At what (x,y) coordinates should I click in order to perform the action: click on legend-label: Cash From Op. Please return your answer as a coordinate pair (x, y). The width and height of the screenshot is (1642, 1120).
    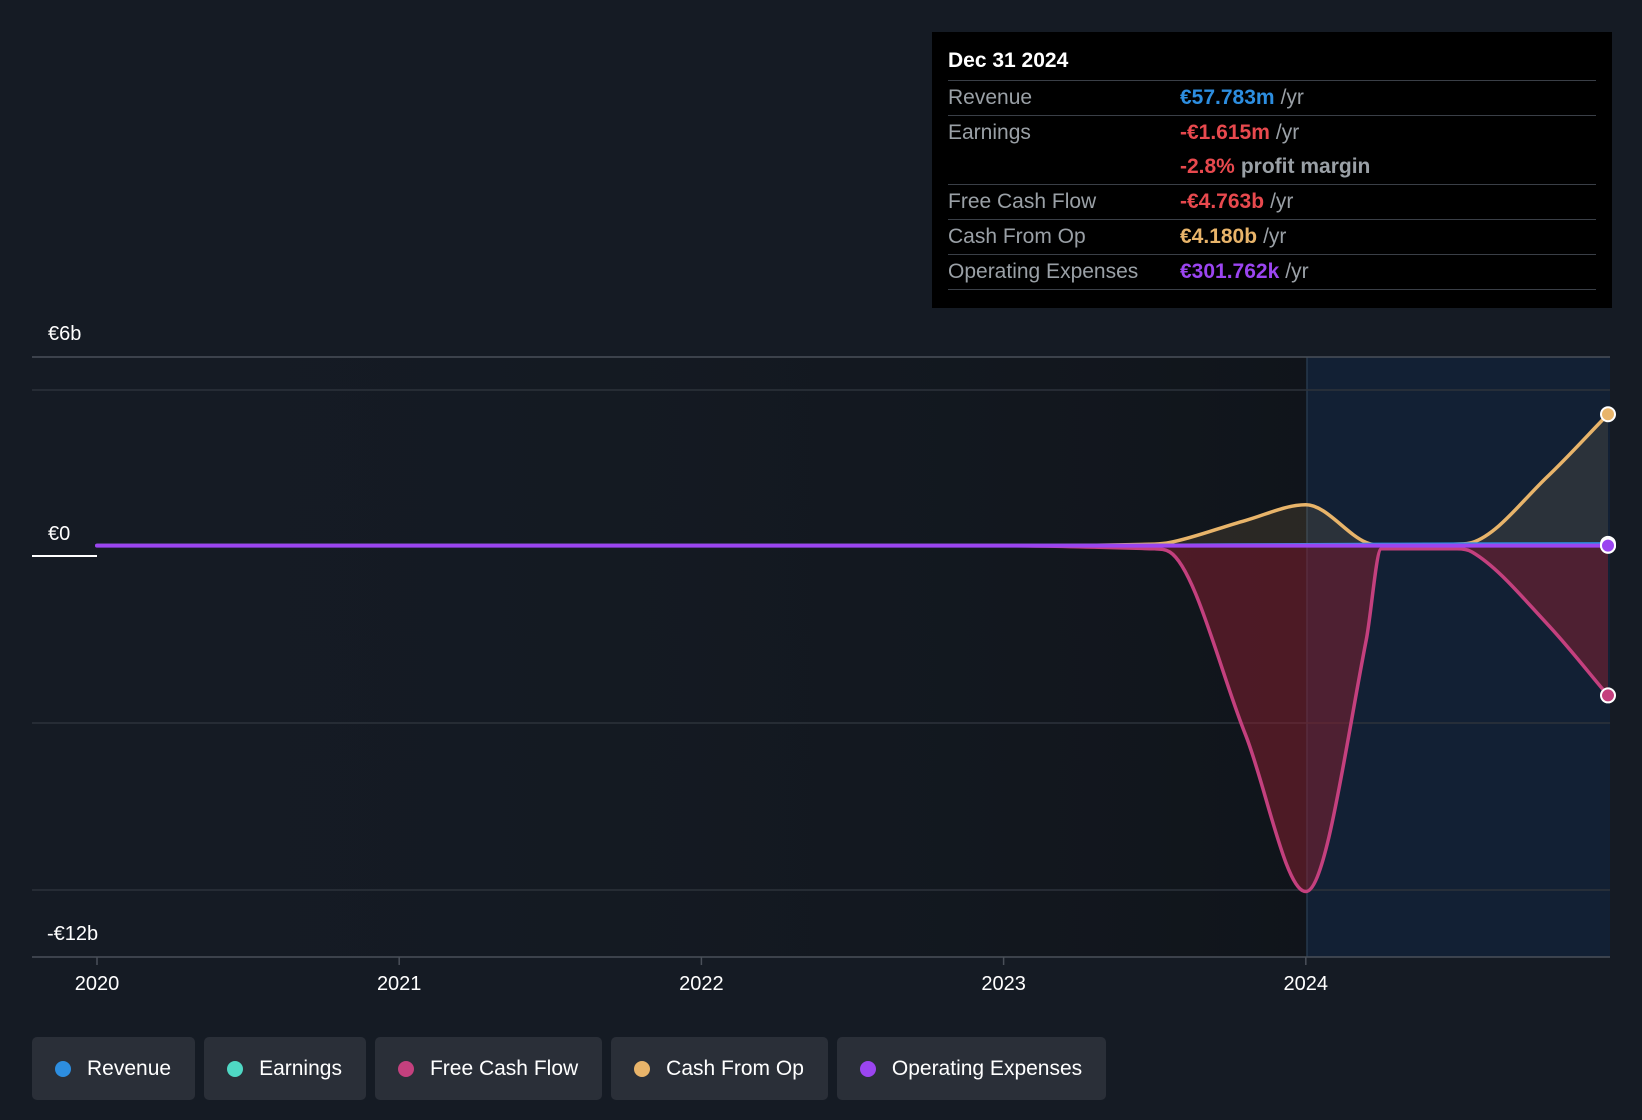
    Looking at the image, I should click on (735, 1068).